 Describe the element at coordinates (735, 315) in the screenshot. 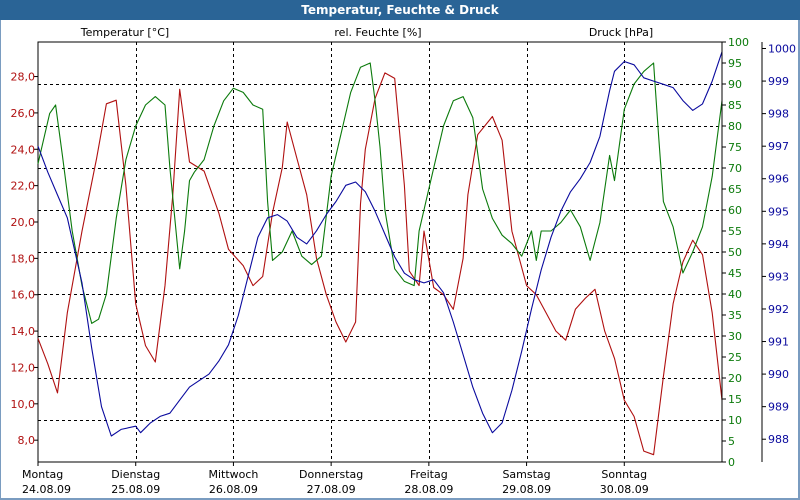

I see `humidity-tick-label: 35` at that location.